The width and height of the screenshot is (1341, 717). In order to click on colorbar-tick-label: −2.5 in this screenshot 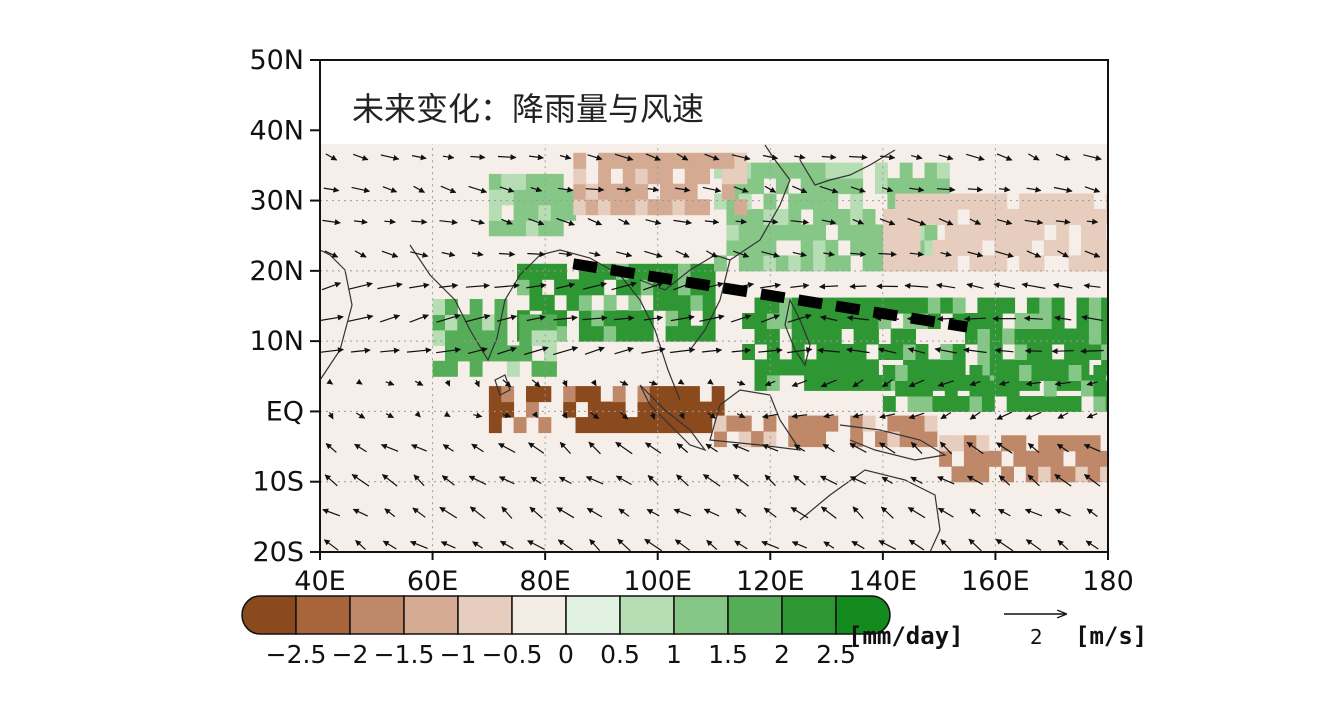, I will do `click(296, 654)`.